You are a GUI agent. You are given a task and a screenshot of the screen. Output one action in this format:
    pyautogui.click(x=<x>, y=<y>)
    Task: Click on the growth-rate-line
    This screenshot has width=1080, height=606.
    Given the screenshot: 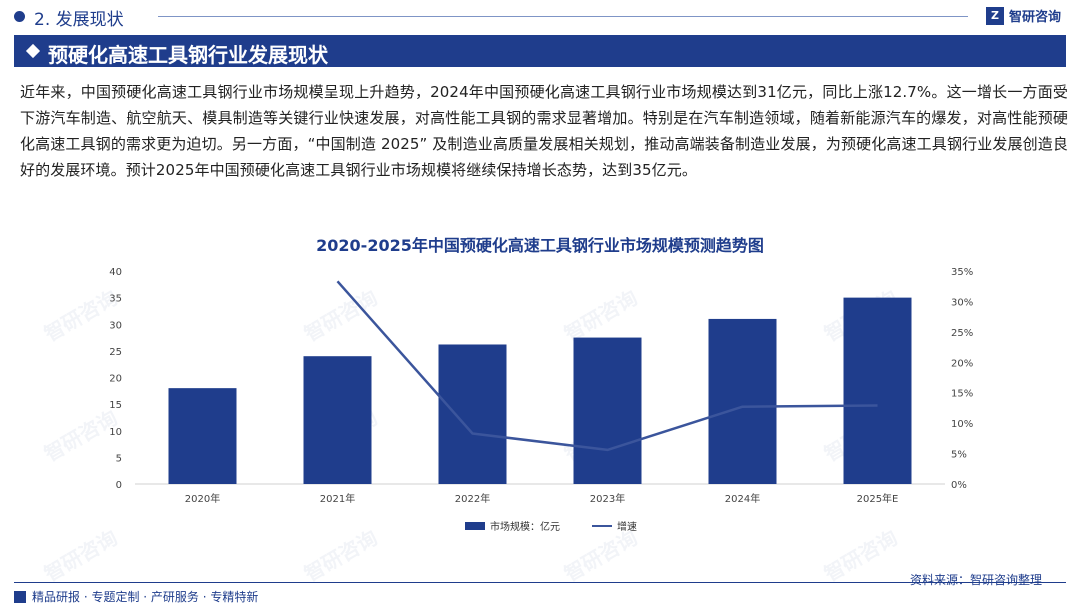 What is the action you would take?
    pyautogui.click(x=607, y=366)
    